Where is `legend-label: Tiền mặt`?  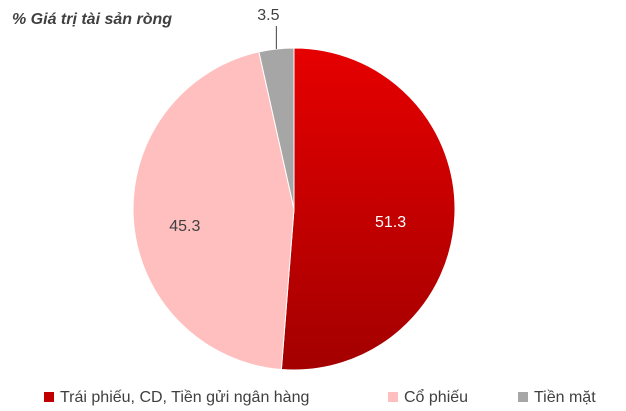 legend-label: Tiền mặt is located at coordinates (565, 397).